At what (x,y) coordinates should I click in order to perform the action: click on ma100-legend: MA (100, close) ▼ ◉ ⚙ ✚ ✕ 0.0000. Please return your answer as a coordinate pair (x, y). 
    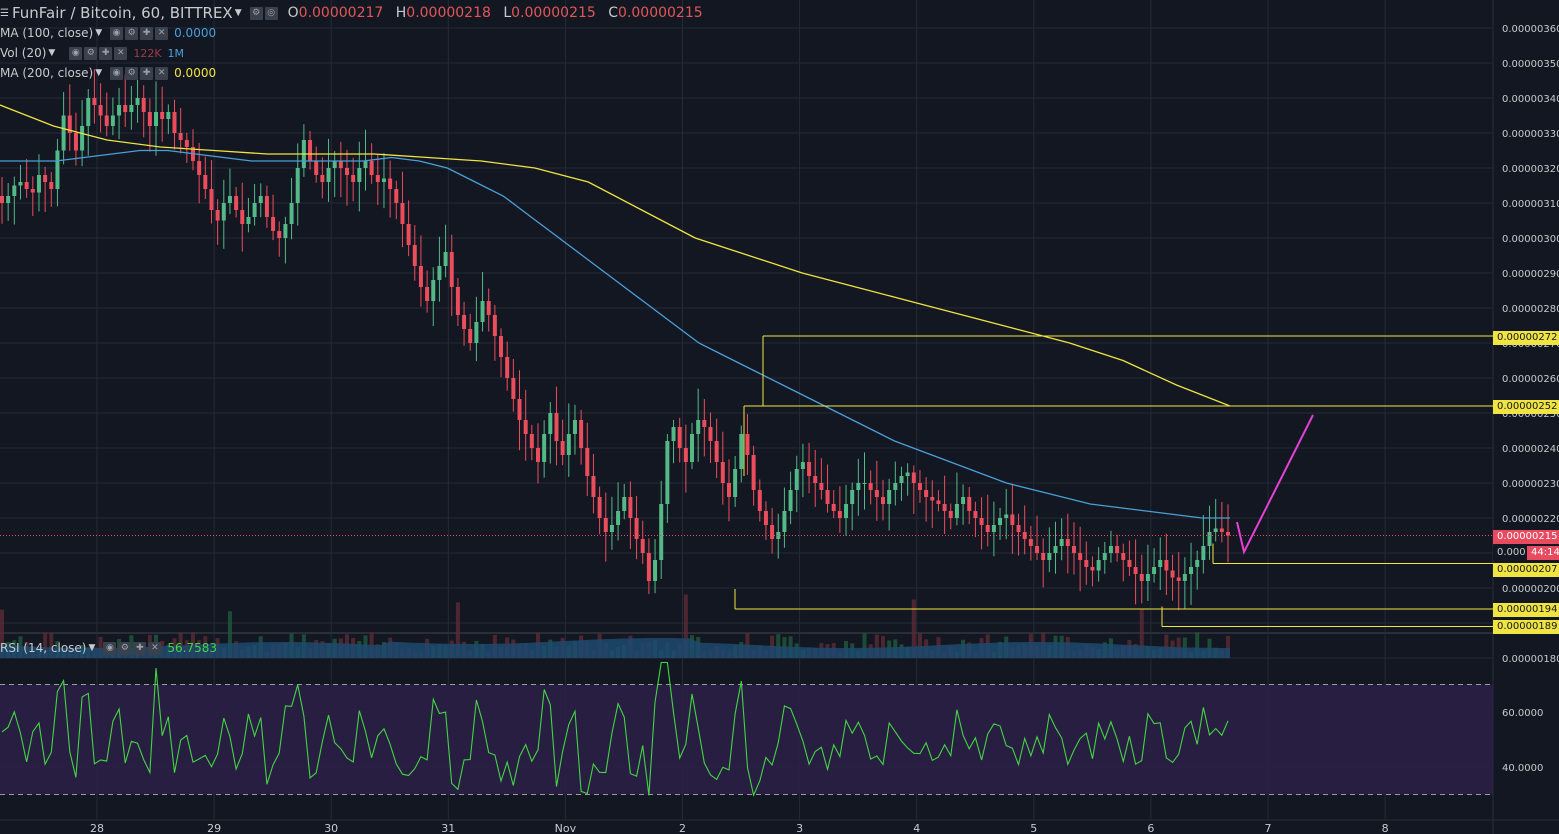
    Looking at the image, I should click on (108, 33).